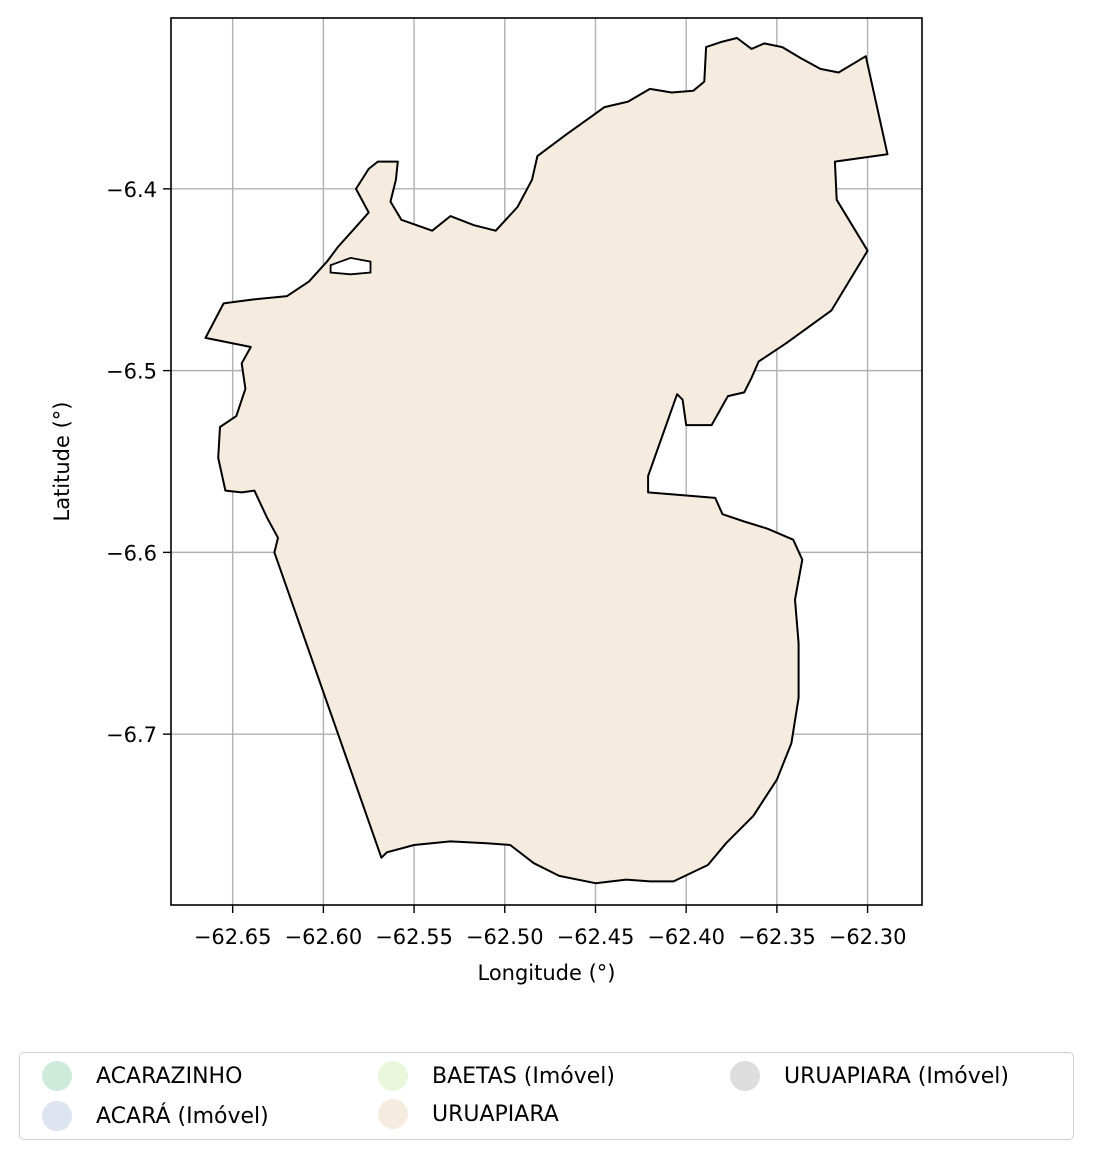 The width and height of the screenshot is (1094, 1161). What do you see at coordinates (131, 735) in the screenshot?
I see `y-tick-label: −6.7` at bounding box center [131, 735].